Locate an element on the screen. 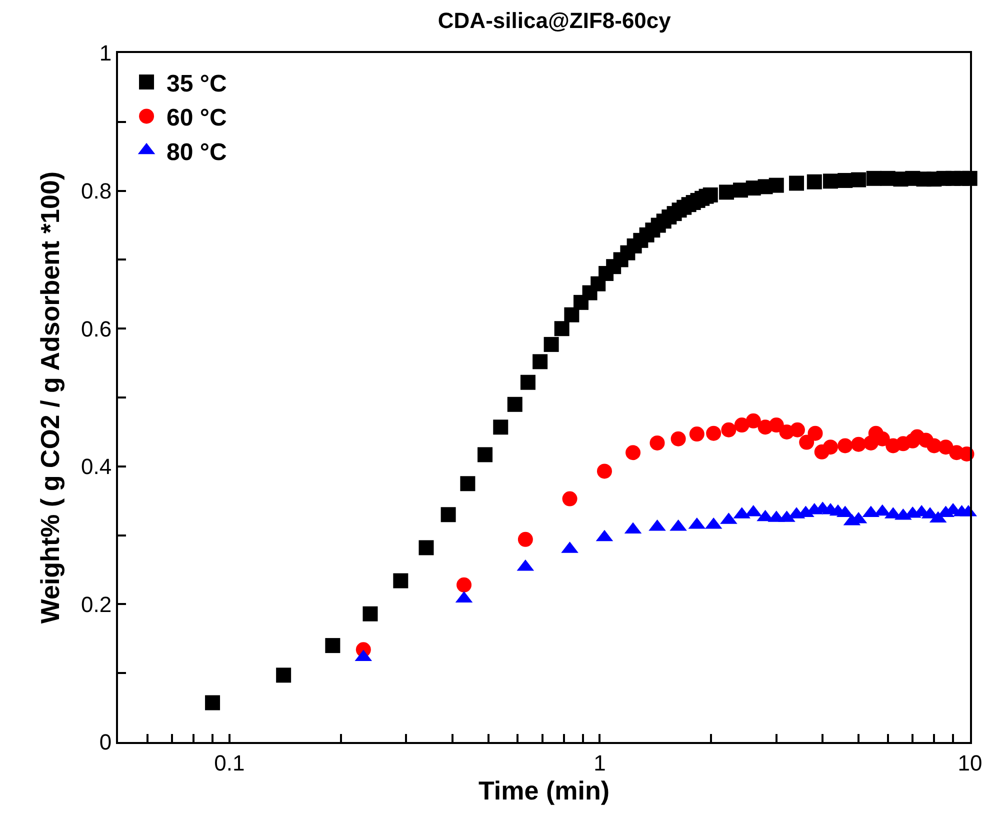  x-tick-label: 0.1 is located at coordinates (229, 763).